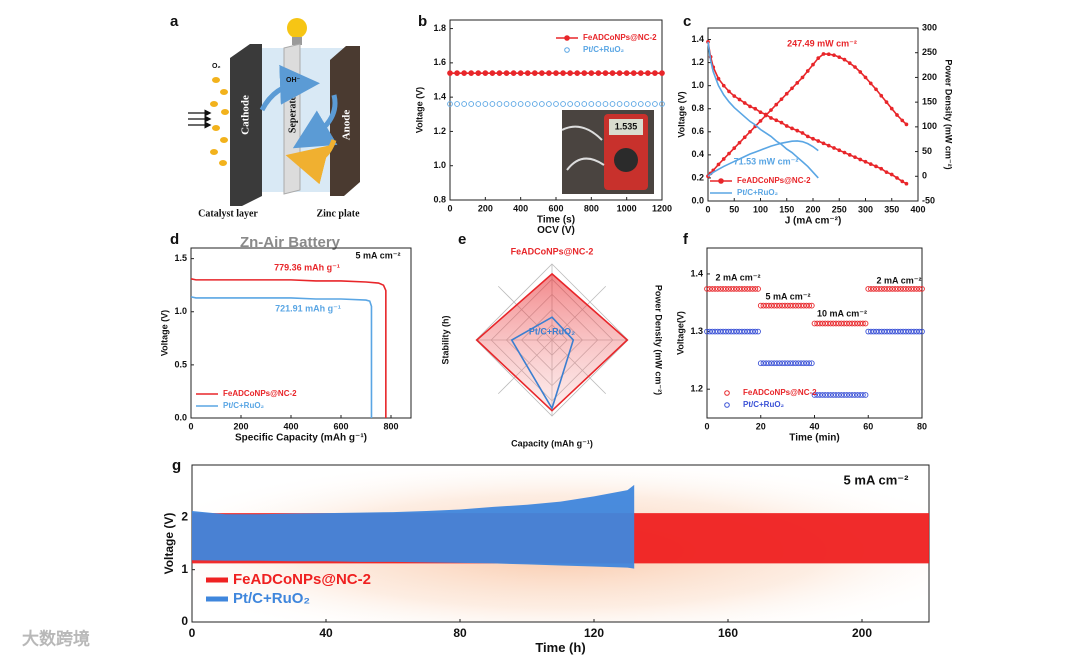 The height and width of the screenshot is (665, 1080). Describe the element at coordinates (552, 251) in the screenshot. I see `series-label: FeADCoNPs@NC-2` at that location.